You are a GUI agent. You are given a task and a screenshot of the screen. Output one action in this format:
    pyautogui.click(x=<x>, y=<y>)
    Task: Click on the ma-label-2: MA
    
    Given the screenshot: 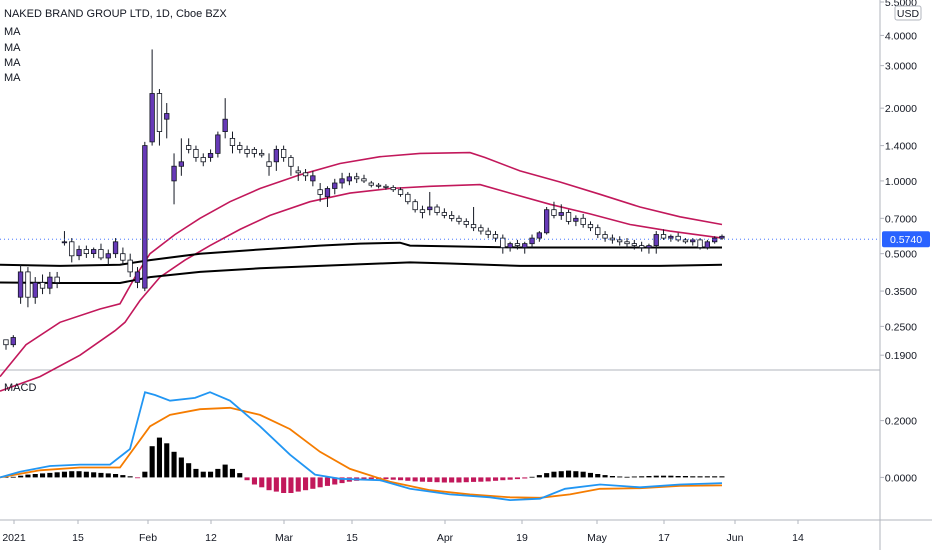 What is the action you would take?
    pyautogui.click(x=12, y=48)
    